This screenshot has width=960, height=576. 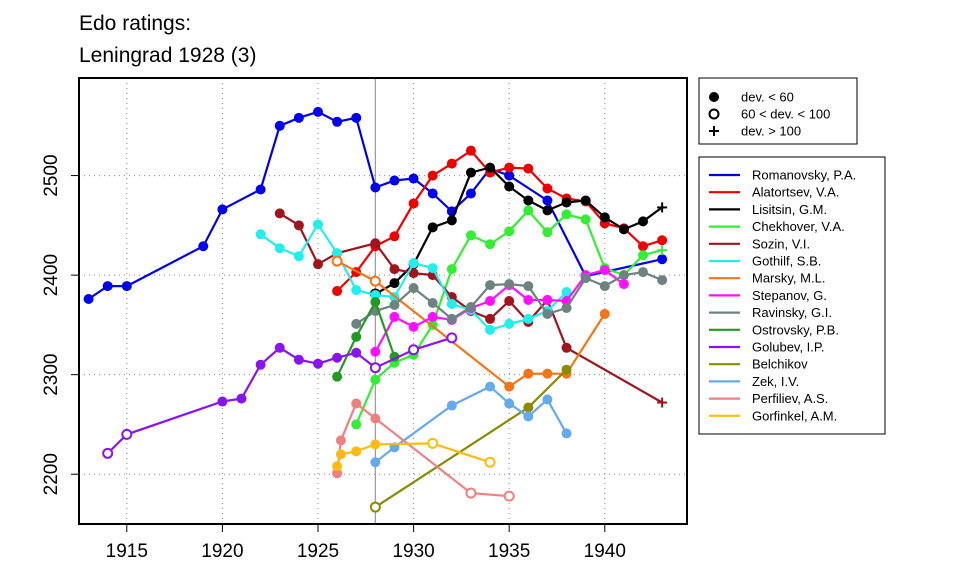 I want to click on series-belchikov, so click(x=470, y=438).